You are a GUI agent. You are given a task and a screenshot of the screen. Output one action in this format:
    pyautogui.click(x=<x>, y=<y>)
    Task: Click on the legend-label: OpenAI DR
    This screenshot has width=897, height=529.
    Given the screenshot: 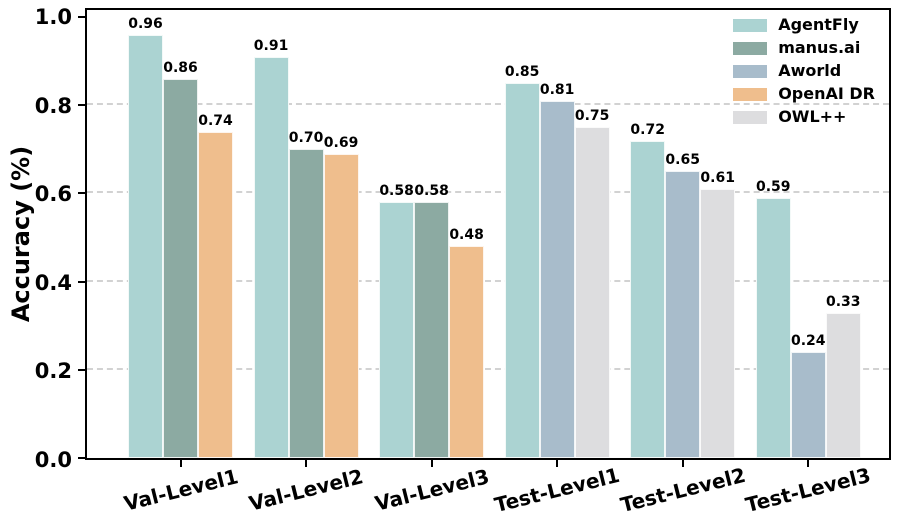 What is the action you would take?
    pyautogui.click(x=826, y=93)
    